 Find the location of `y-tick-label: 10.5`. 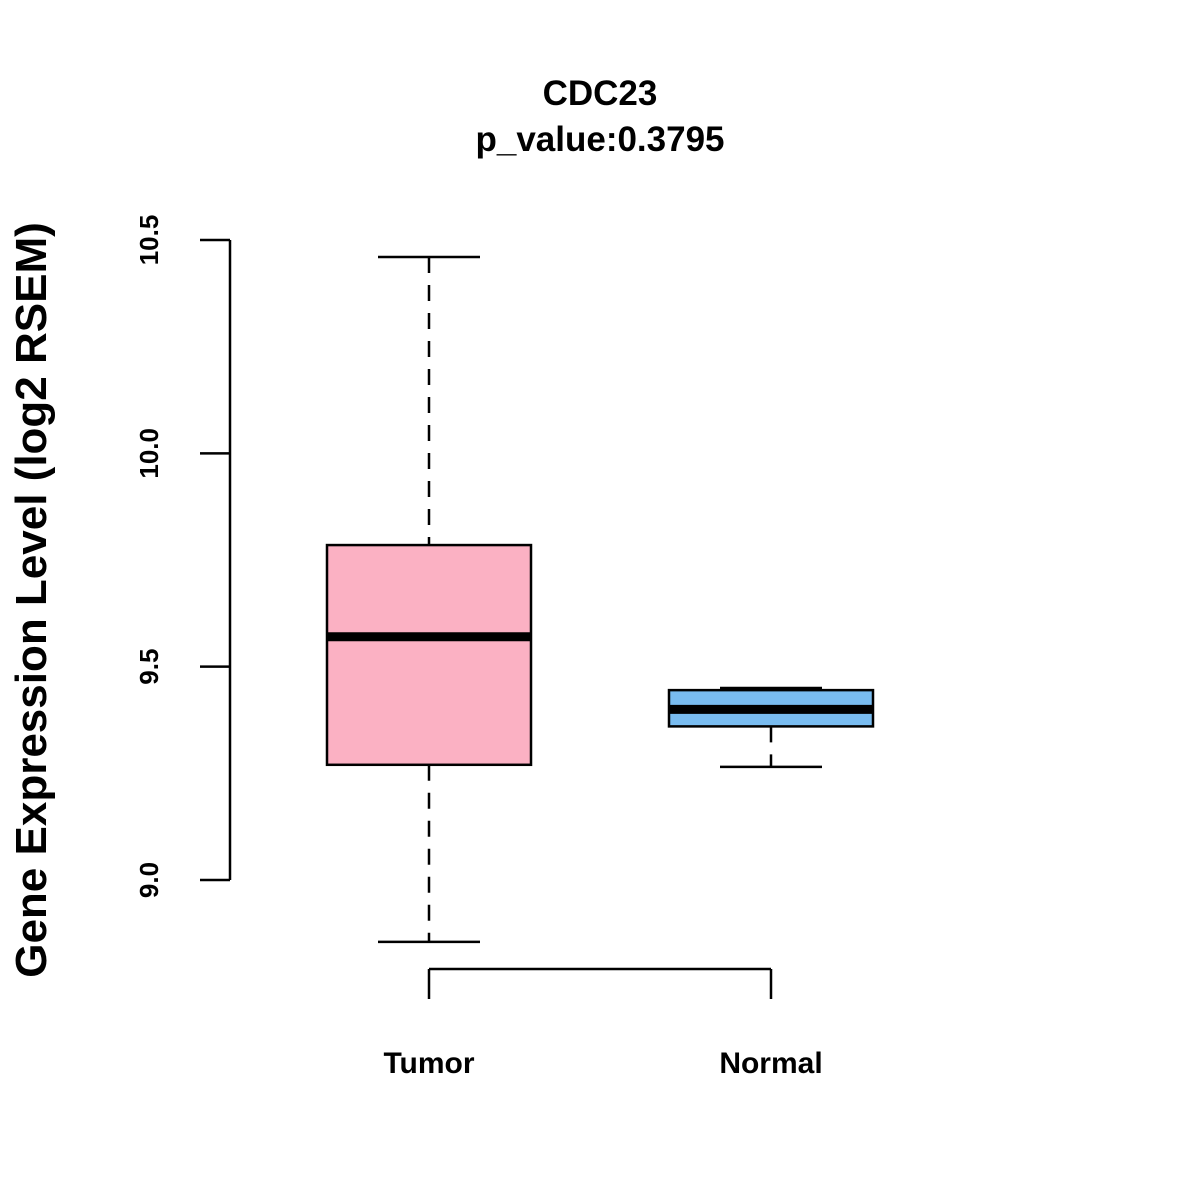

y-tick-label: 10.5 is located at coordinates (149, 240).